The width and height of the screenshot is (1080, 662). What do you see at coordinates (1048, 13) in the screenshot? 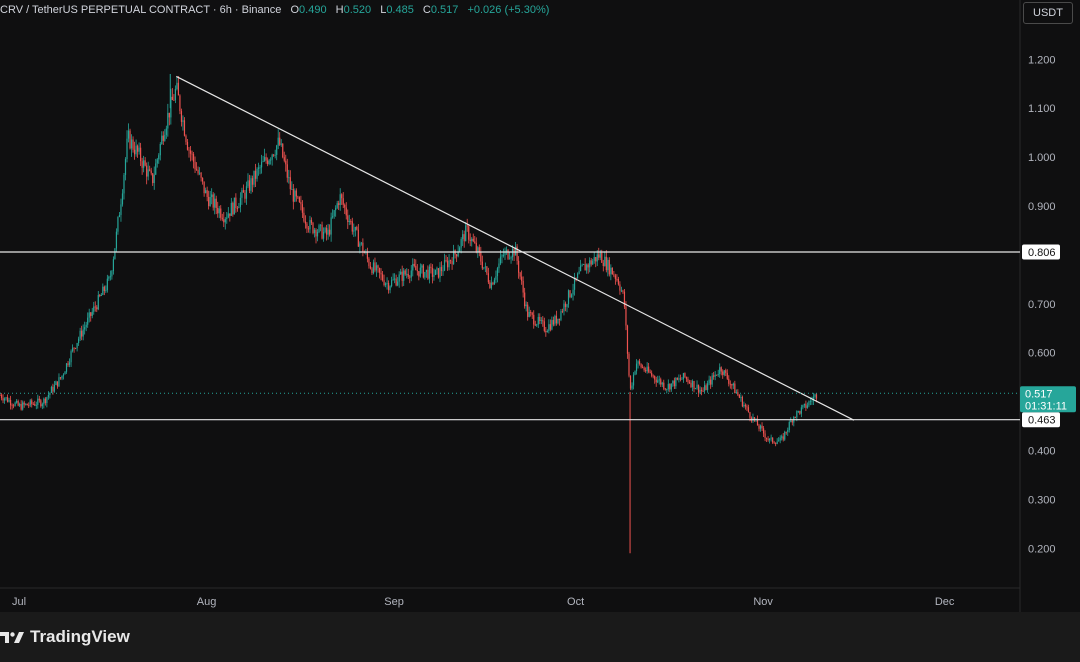
I see `currency-button: USDT` at bounding box center [1048, 13].